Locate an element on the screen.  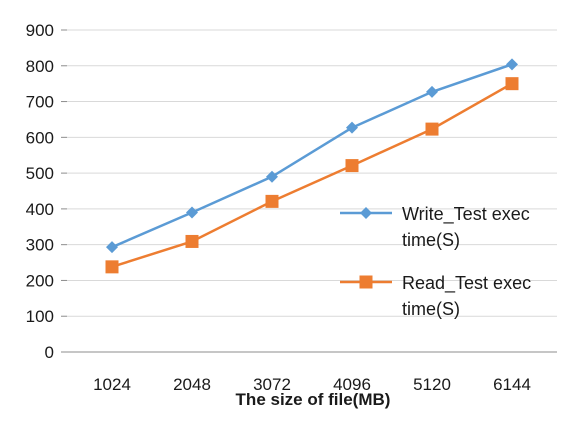
y-axis-ticks: 0 100 200 300 400 500 600 700 800 900 is located at coordinates (46, 191).